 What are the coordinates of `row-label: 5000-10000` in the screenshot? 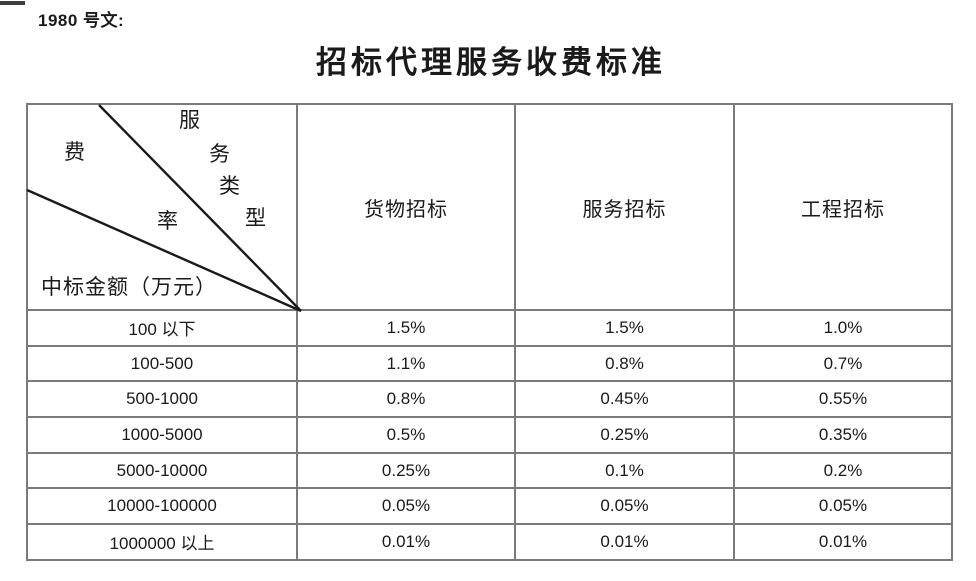 It's located at (162, 470).